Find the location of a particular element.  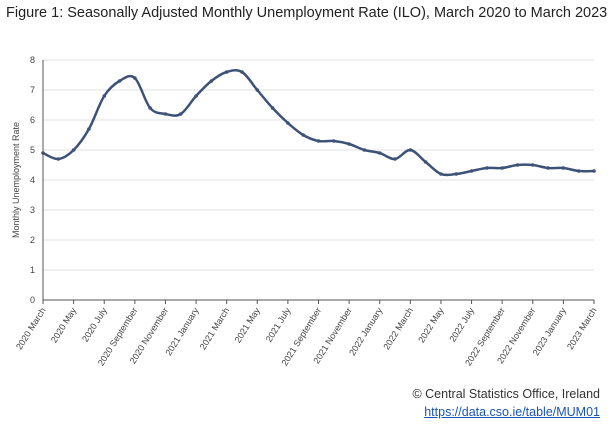

y-tick-label-1: 1 is located at coordinates (32, 270).